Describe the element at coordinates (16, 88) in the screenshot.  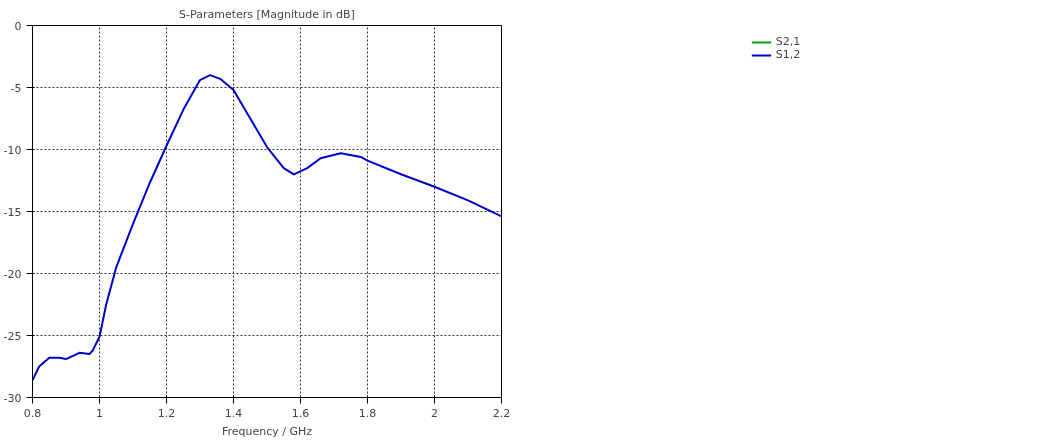
I see `y-tick-label: -5` at that location.